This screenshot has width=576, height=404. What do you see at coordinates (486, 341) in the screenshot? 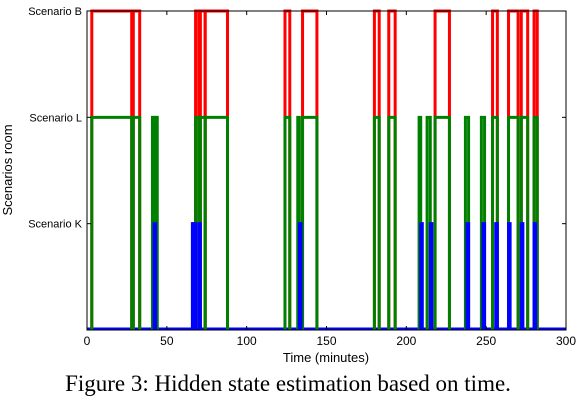
I see `x-tick-label: 250` at bounding box center [486, 341].